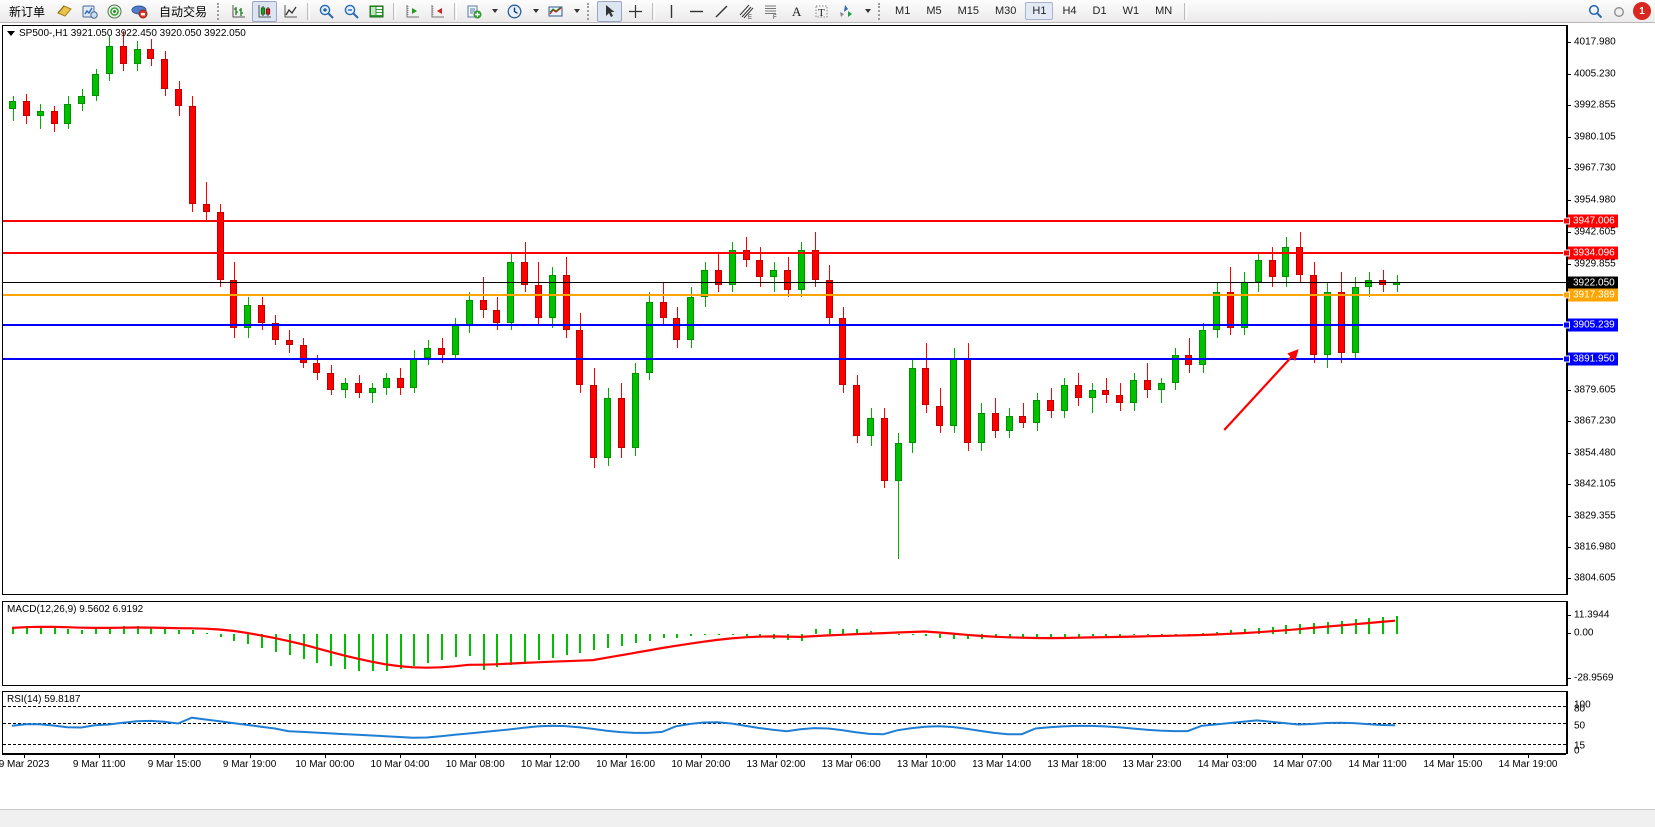  I want to click on auto-scroll-icon, so click(412, 11).